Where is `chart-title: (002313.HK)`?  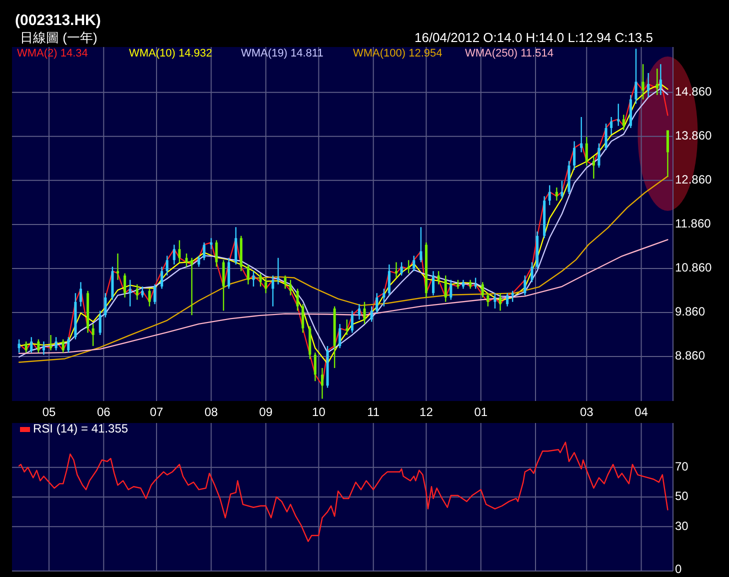 chart-title: (002313.HK) is located at coordinates (58, 20).